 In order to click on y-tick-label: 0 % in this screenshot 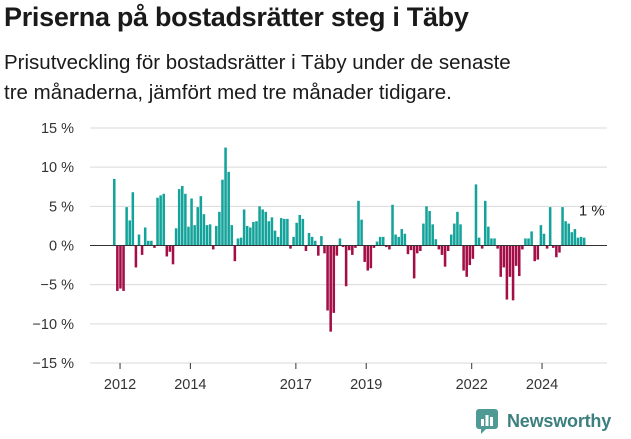, I will do `click(61, 247)`.